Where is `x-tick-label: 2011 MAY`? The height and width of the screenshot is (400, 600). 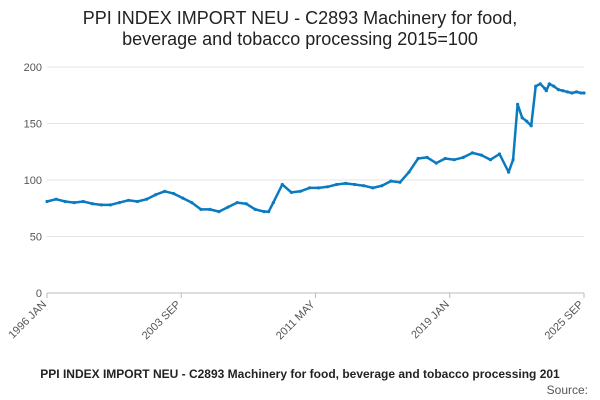 x-tick-label: 2011 MAY is located at coordinates (296, 320).